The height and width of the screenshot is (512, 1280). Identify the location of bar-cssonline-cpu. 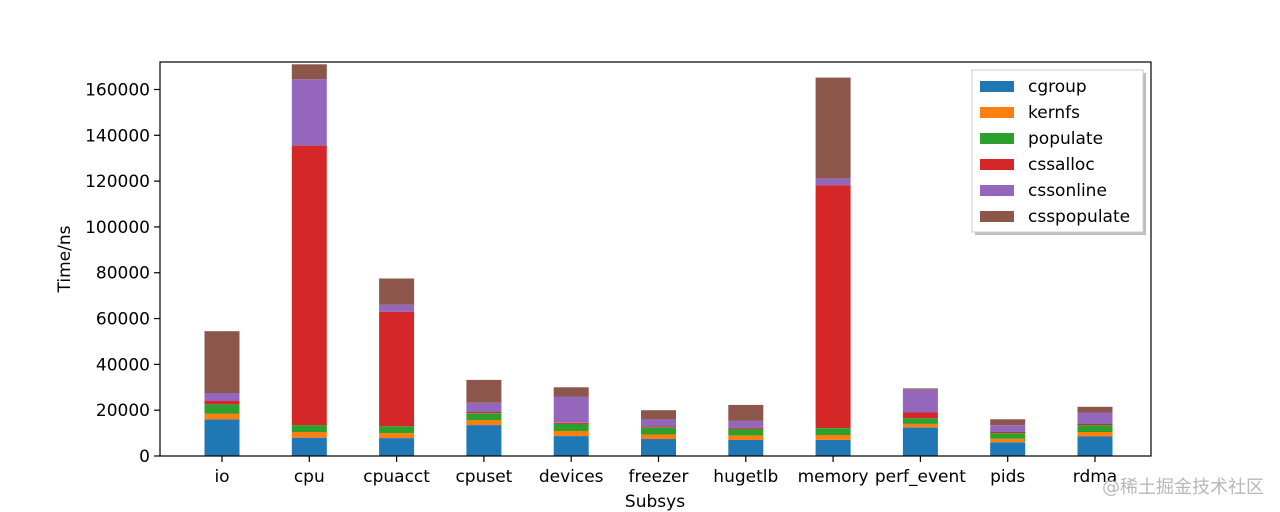
(309, 112).